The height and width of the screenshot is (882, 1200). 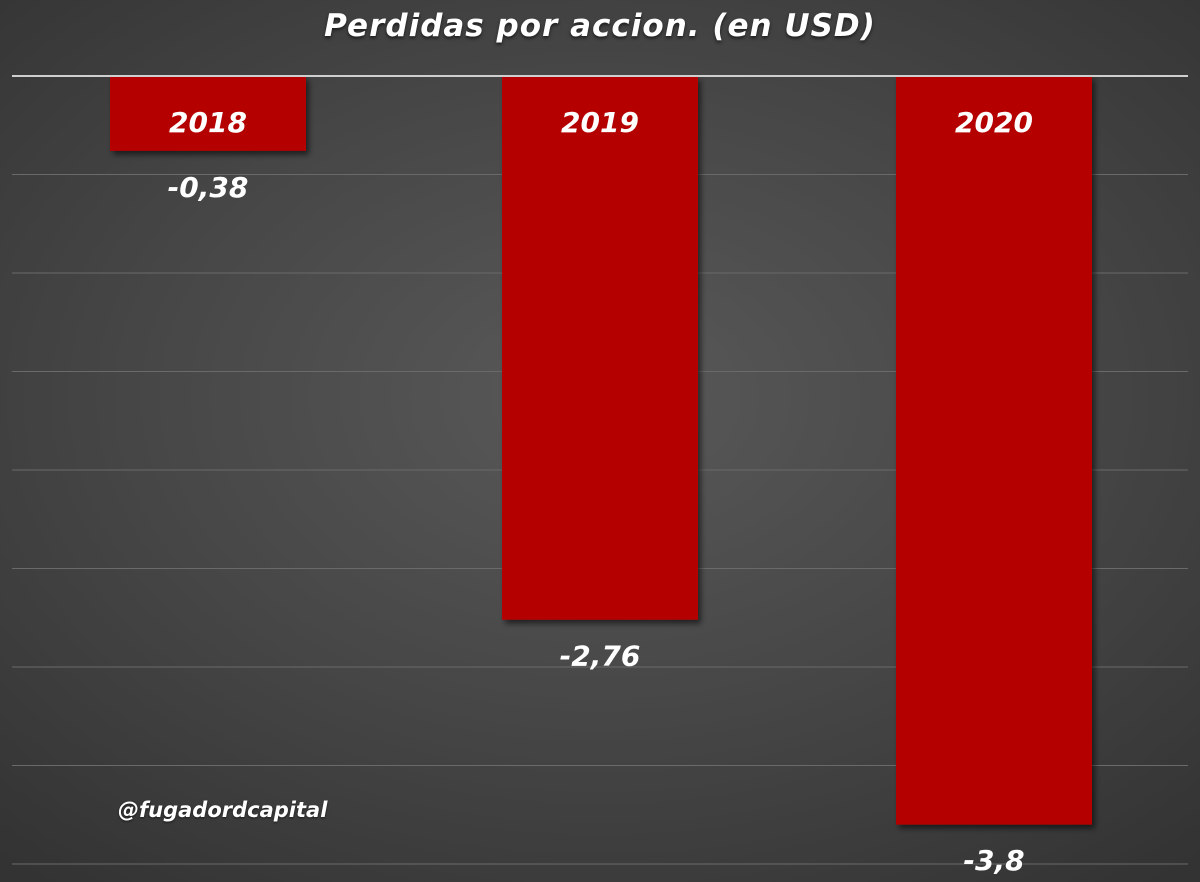 What do you see at coordinates (208, 187) in the screenshot?
I see `value-label-2018: -0,38` at bounding box center [208, 187].